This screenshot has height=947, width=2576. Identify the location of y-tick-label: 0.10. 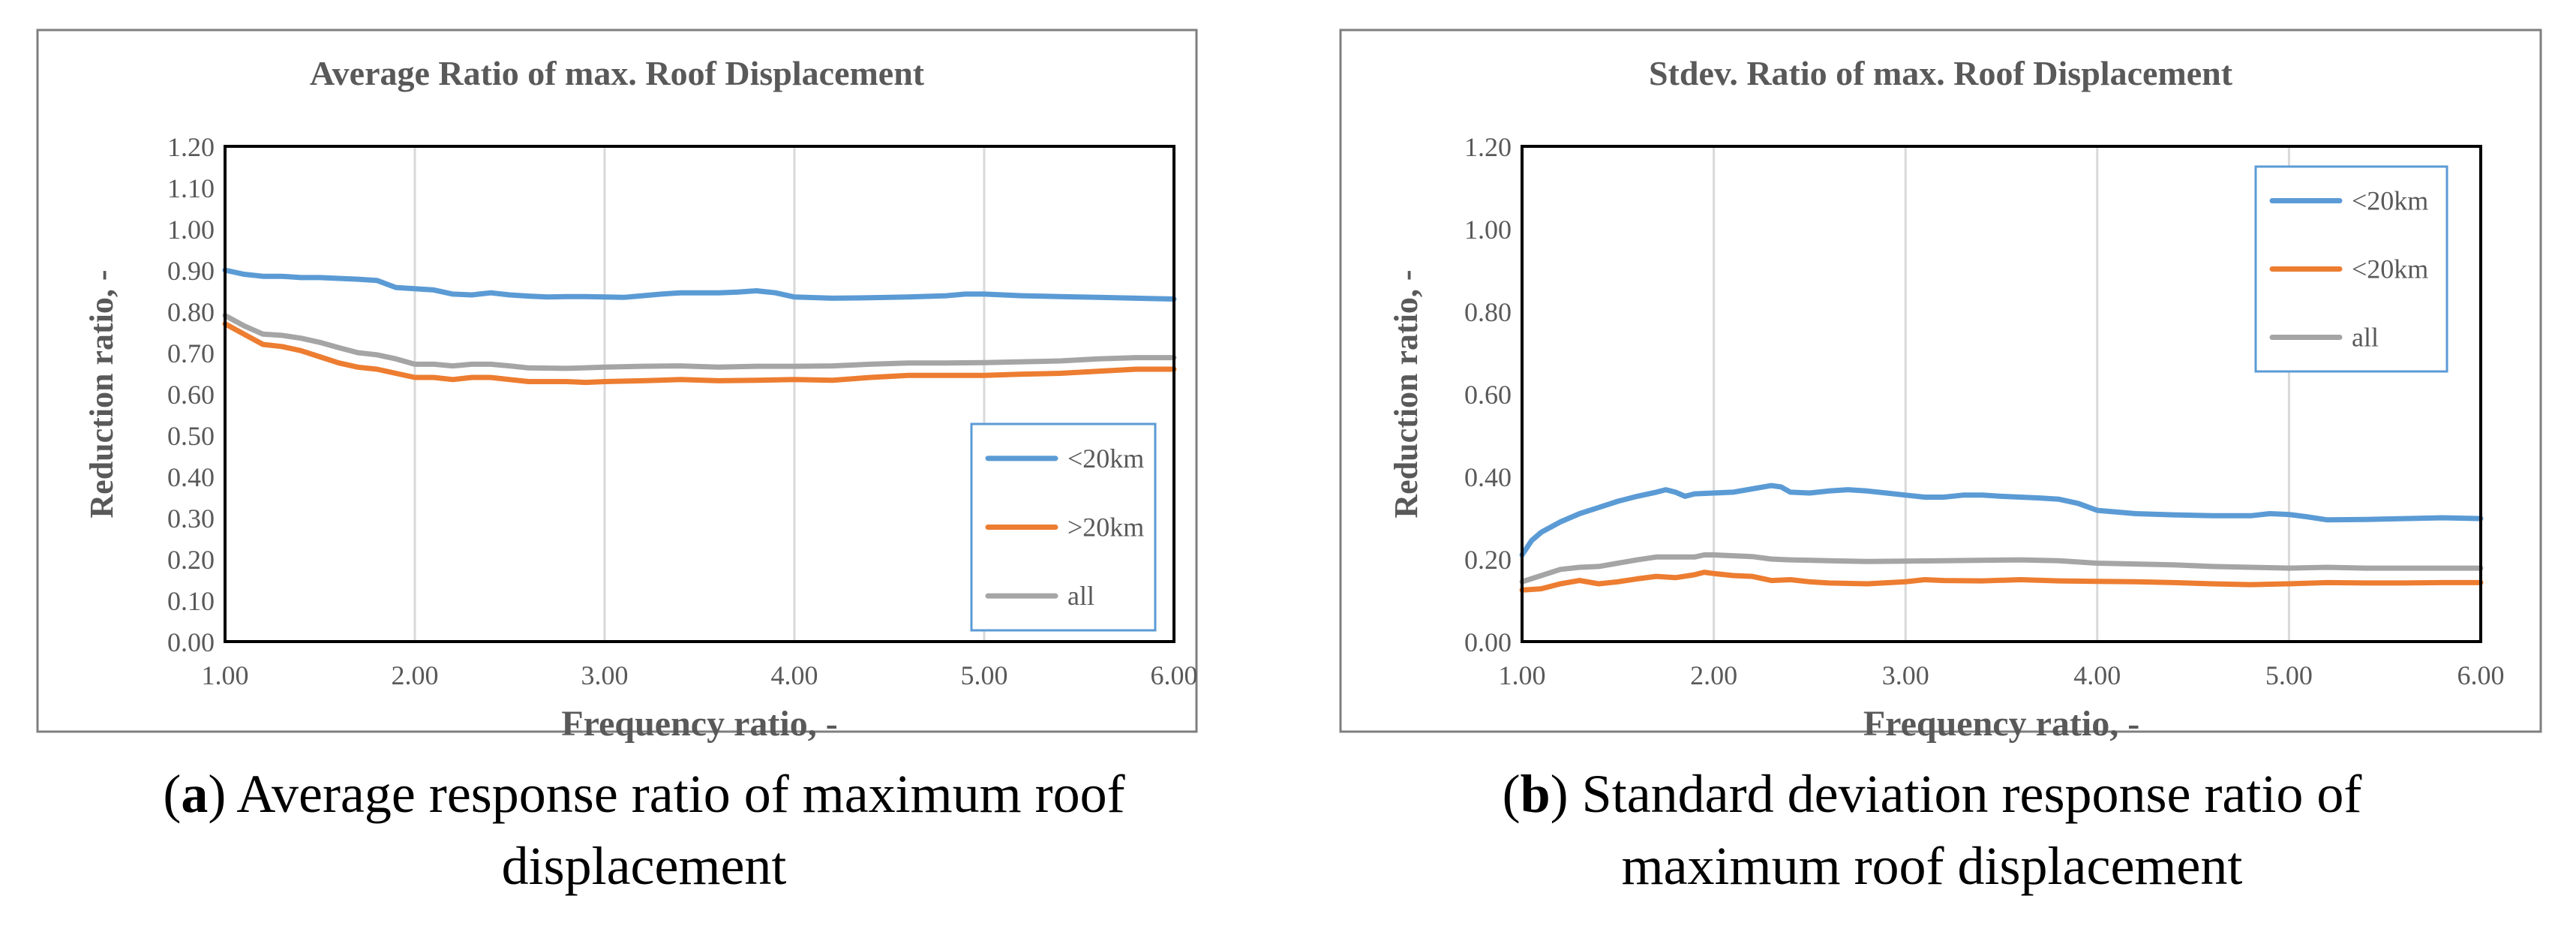
(191, 601).